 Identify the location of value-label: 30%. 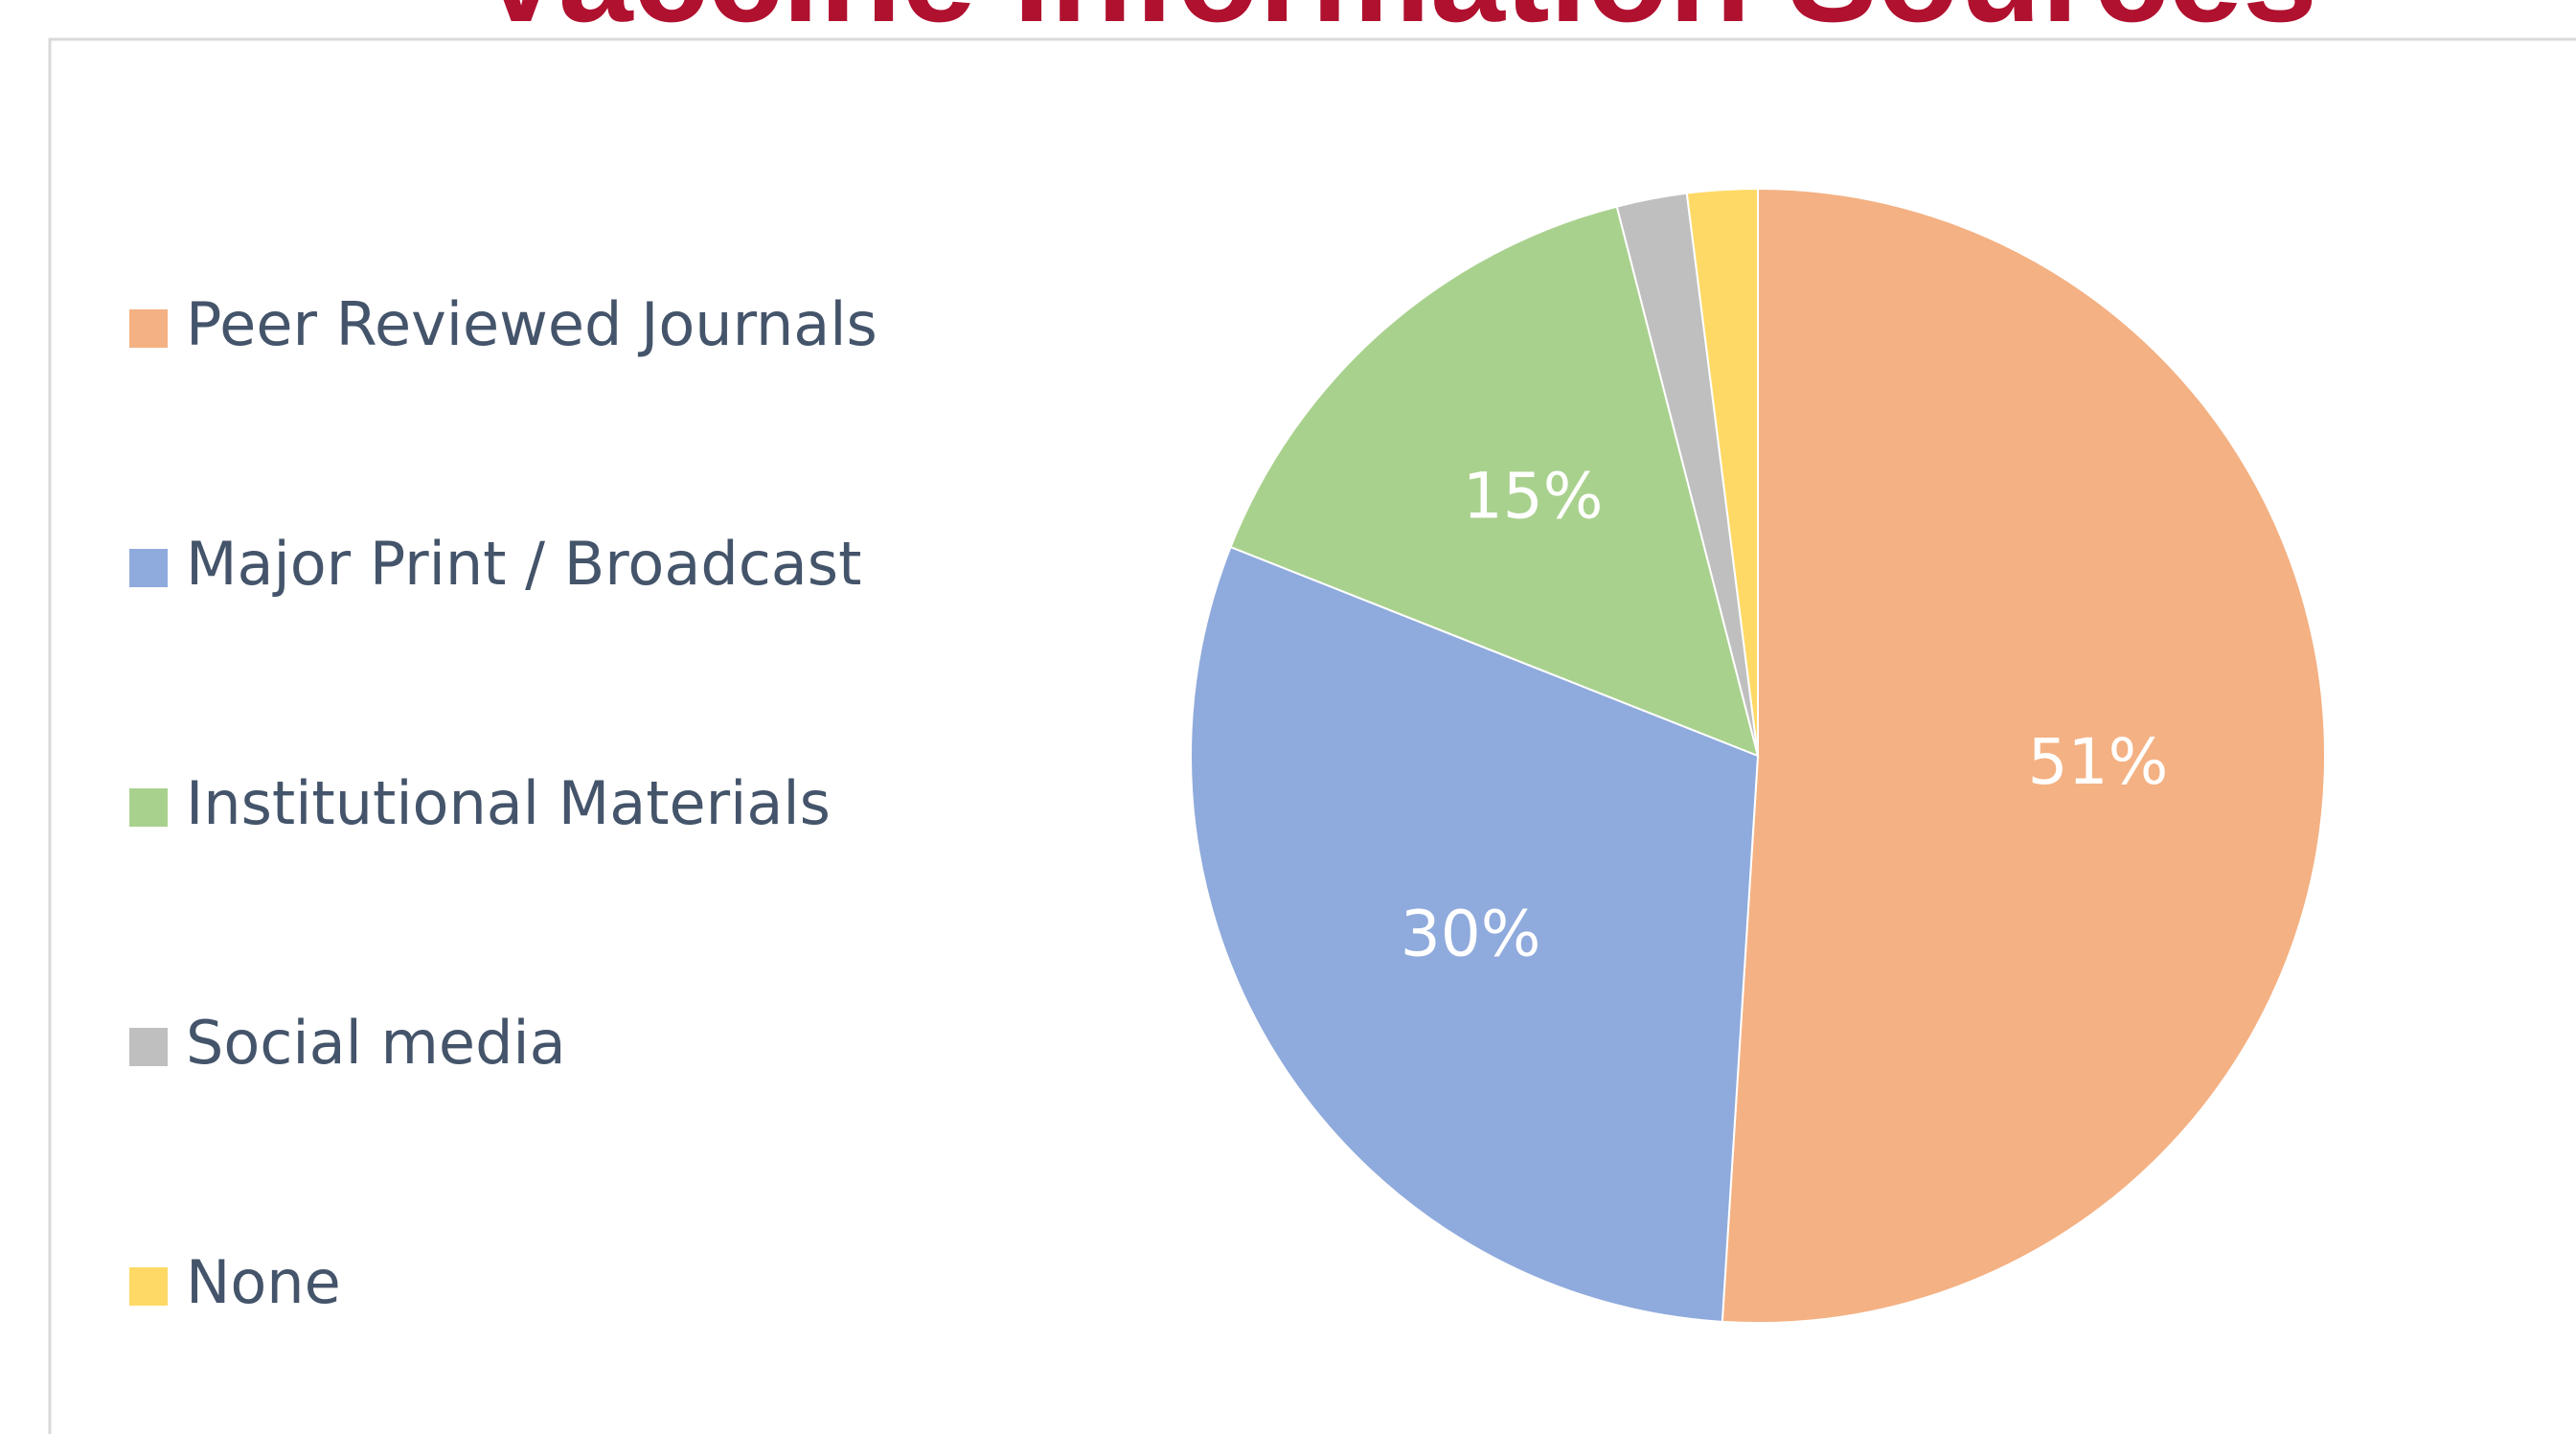
(1471, 933).